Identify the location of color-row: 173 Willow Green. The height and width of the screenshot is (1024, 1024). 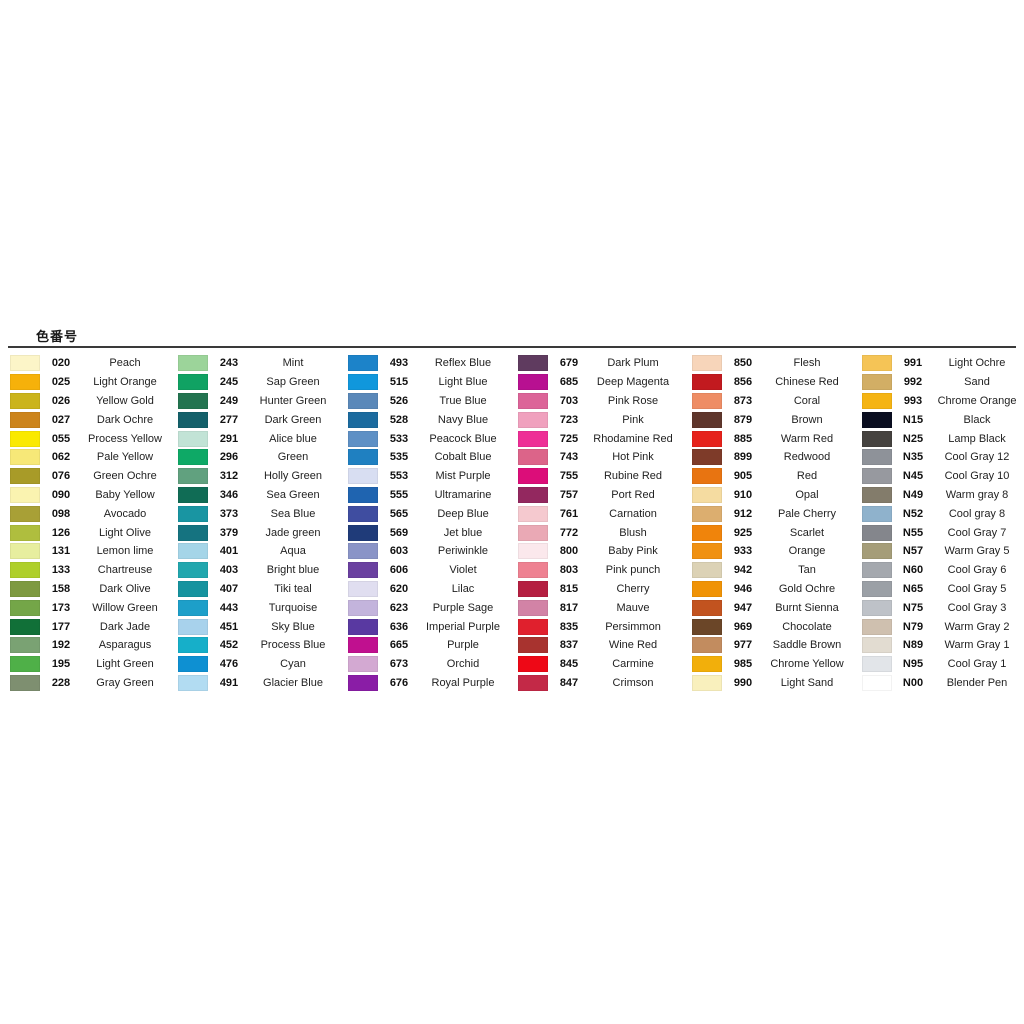
(89, 607).